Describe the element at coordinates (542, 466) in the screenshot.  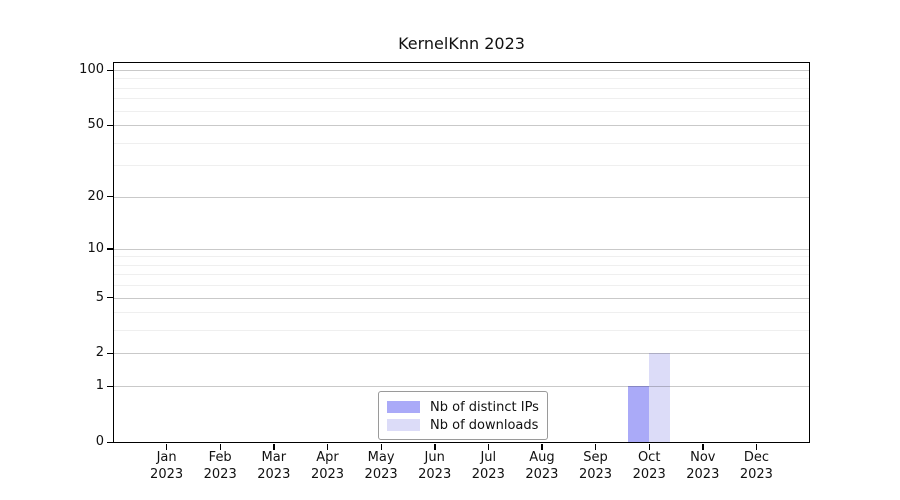
I see `x-tick-label: Aug 2023` at that location.